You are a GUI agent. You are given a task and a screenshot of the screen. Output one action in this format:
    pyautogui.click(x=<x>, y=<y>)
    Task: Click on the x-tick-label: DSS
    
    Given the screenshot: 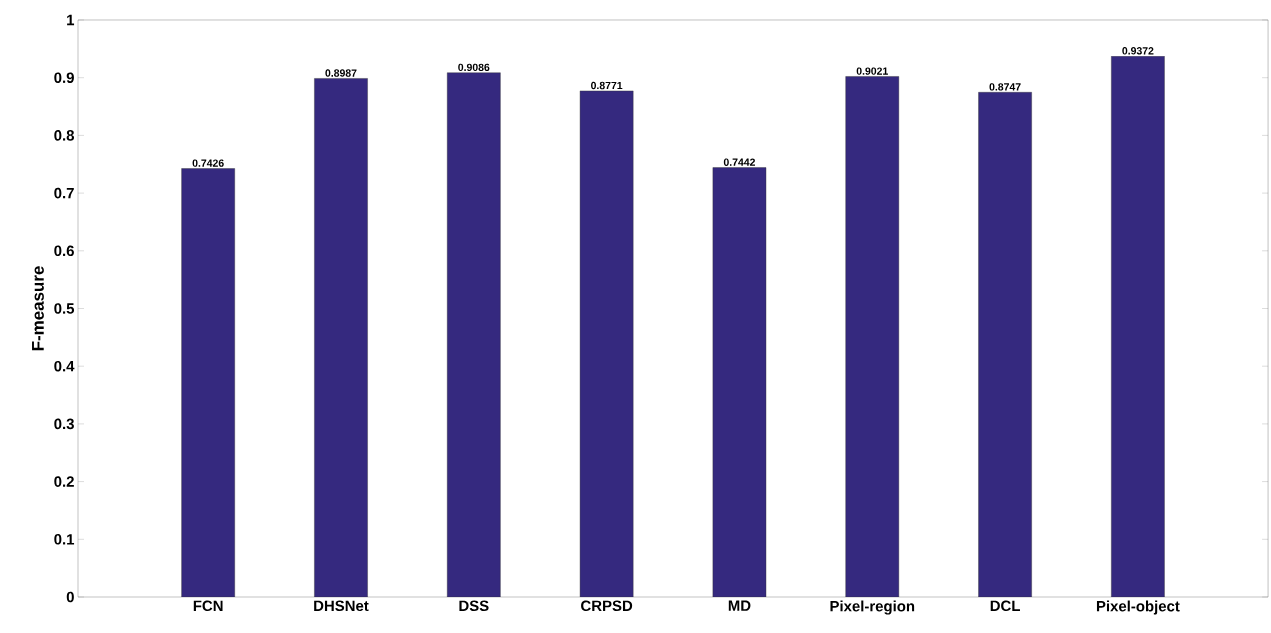 What is the action you would take?
    pyautogui.click(x=474, y=606)
    